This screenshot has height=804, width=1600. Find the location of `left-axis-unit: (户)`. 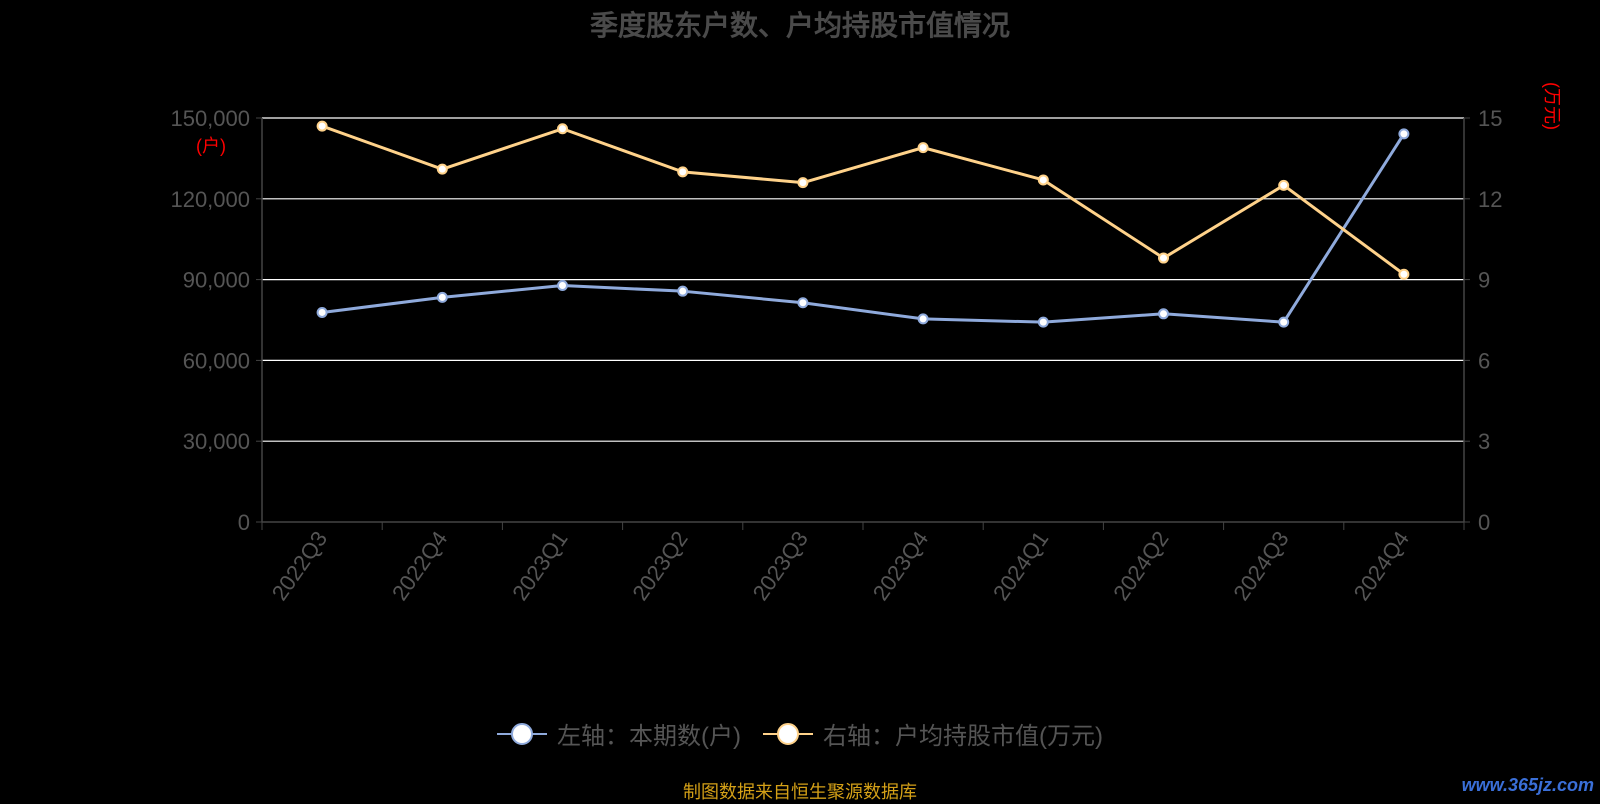

left-axis-unit: (户) is located at coordinates (211, 146).